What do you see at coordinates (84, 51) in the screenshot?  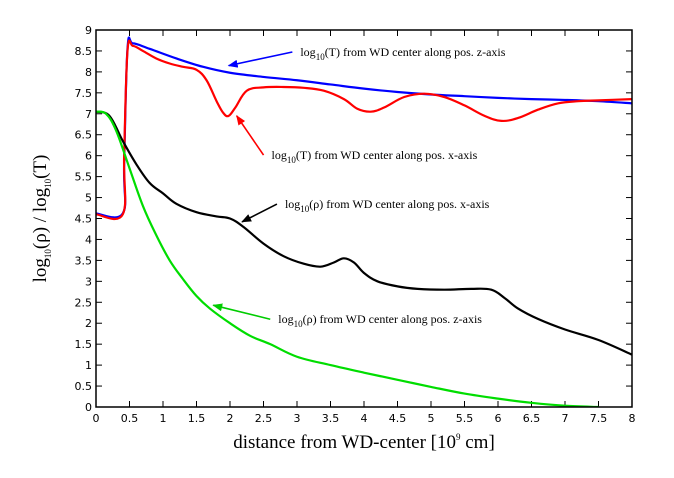 I see `y-tick-label: 8.5` at bounding box center [84, 51].